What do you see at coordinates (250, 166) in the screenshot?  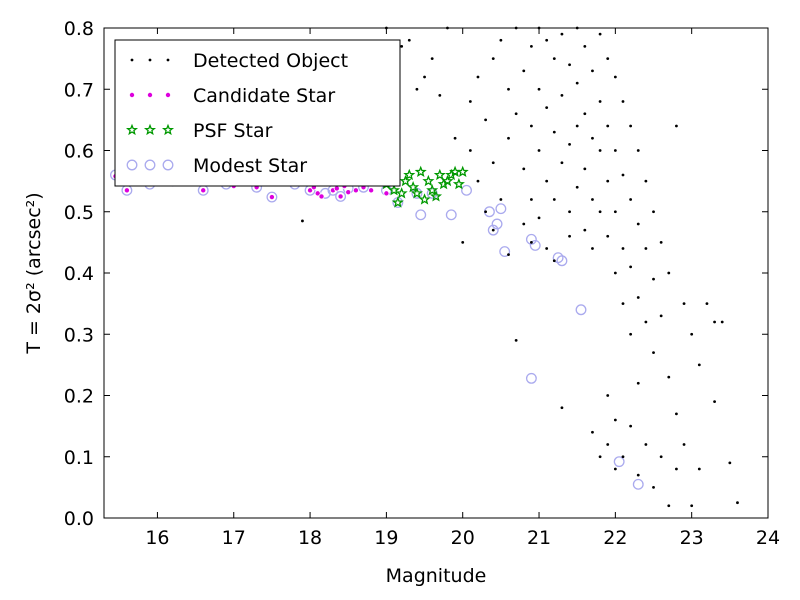 I see `legend-label: Modest Star` at bounding box center [250, 166].